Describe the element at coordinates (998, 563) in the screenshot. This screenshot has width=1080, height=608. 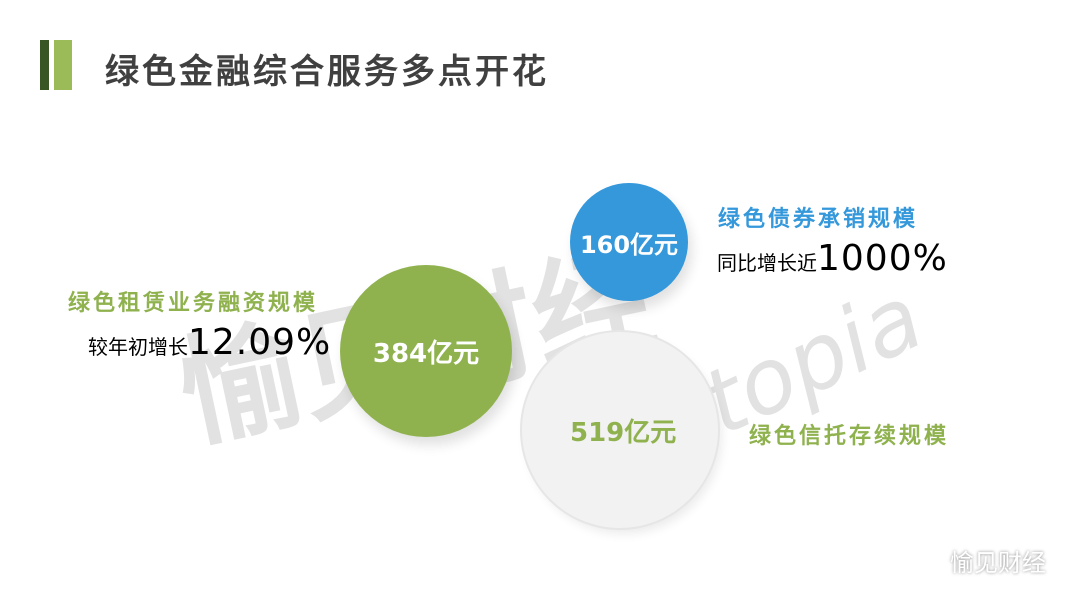
I see `footer-brand-text: 愉见财经` at that location.